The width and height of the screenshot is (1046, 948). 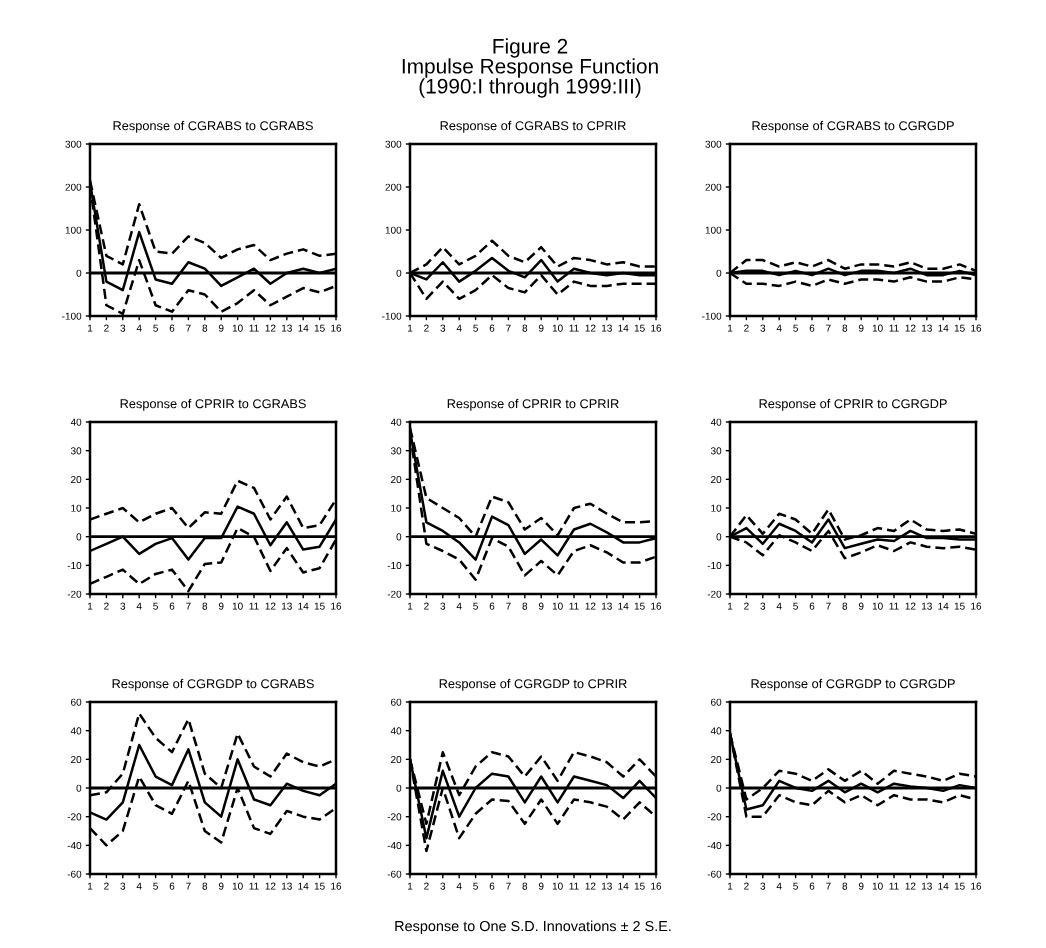 I want to click on text: Impulse Response Function, so click(x=530, y=68).